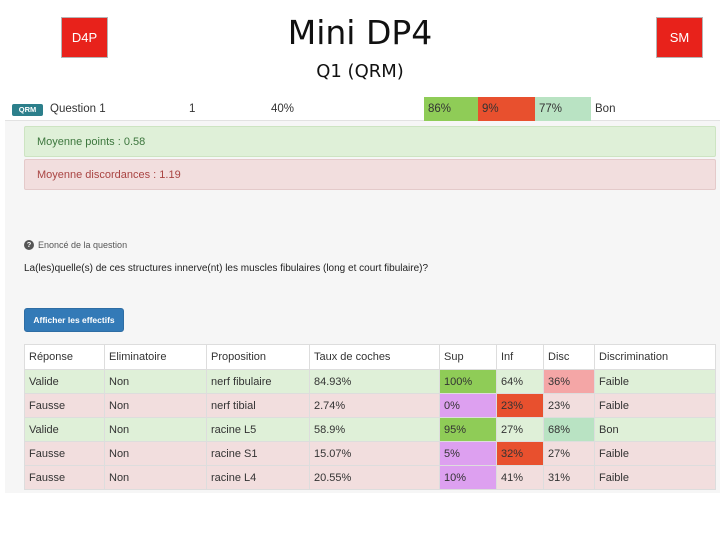  I want to click on cell-taux: 2.74%, so click(374, 405).